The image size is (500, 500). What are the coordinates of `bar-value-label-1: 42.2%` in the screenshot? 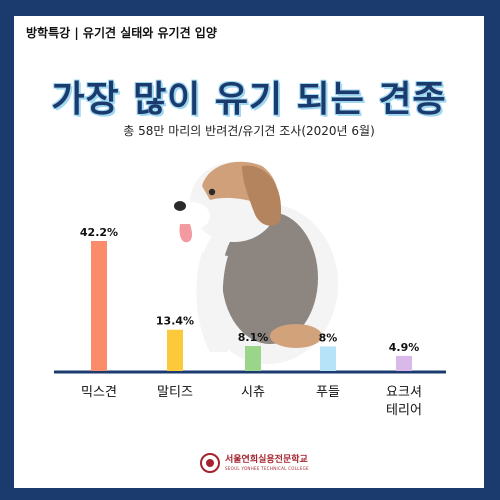 It's located at (99, 232).